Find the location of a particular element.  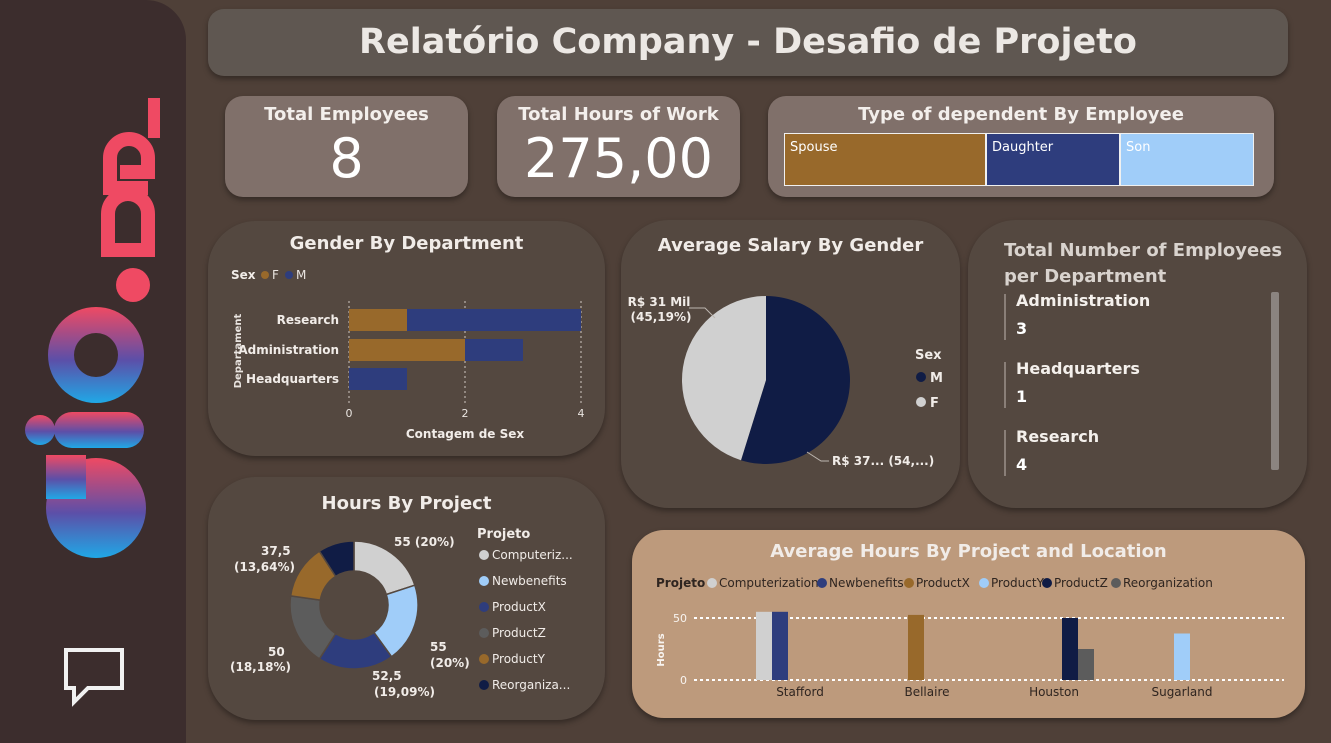

donut-label-producty-value: 37,5 is located at coordinates (276, 551).